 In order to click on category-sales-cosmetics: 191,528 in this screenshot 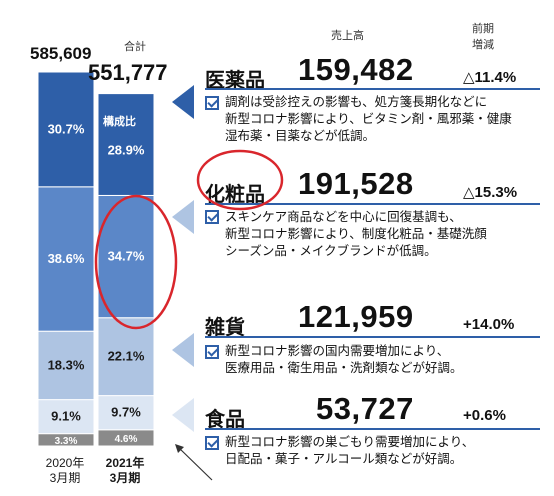, I will do `click(356, 183)`.